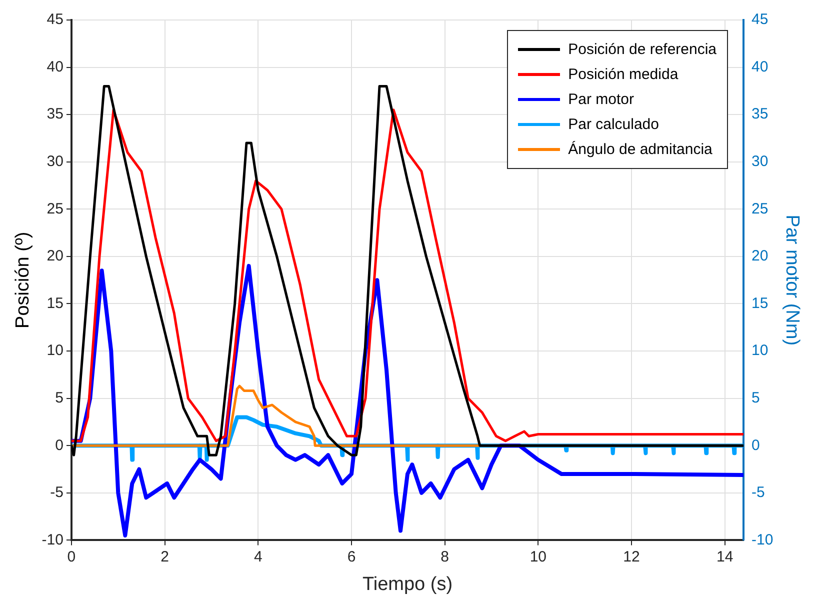  I want to click on y2-tick-label: 10, so click(760, 351).